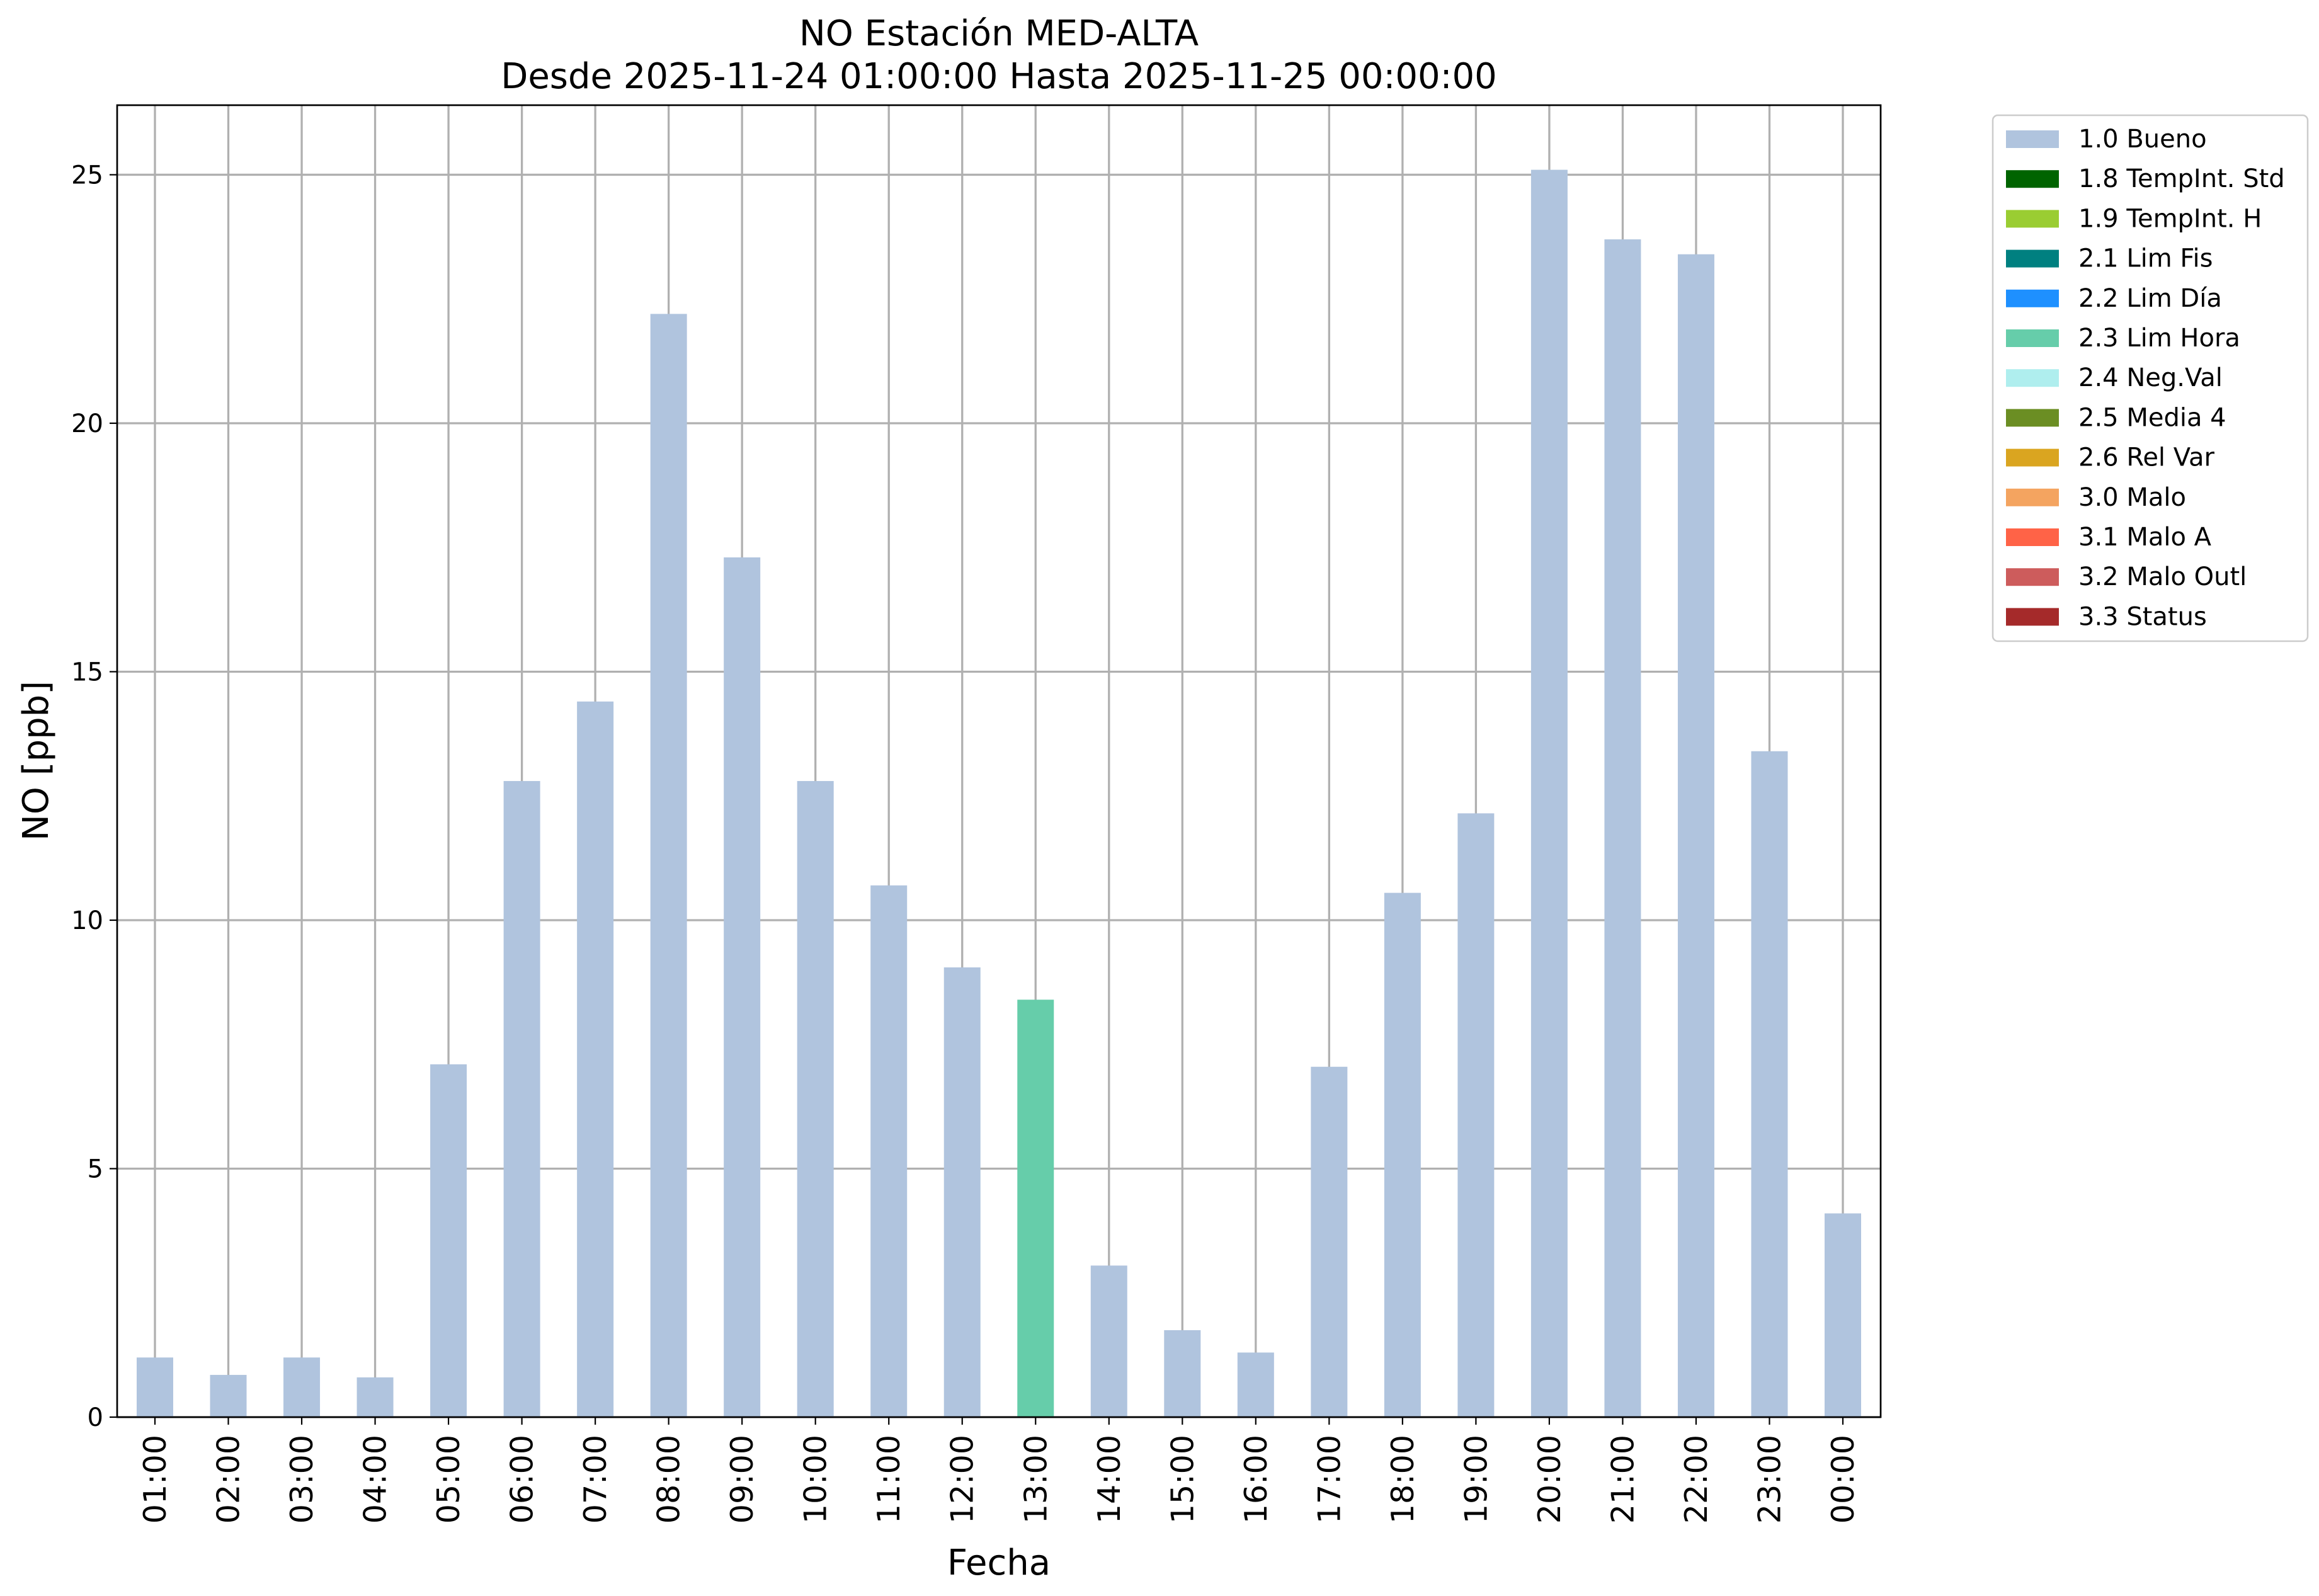 This screenshot has height=1596, width=2319. Describe the element at coordinates (1403, 1479) in the screenshot. I see `x-tick-label: 18:00` at that location.